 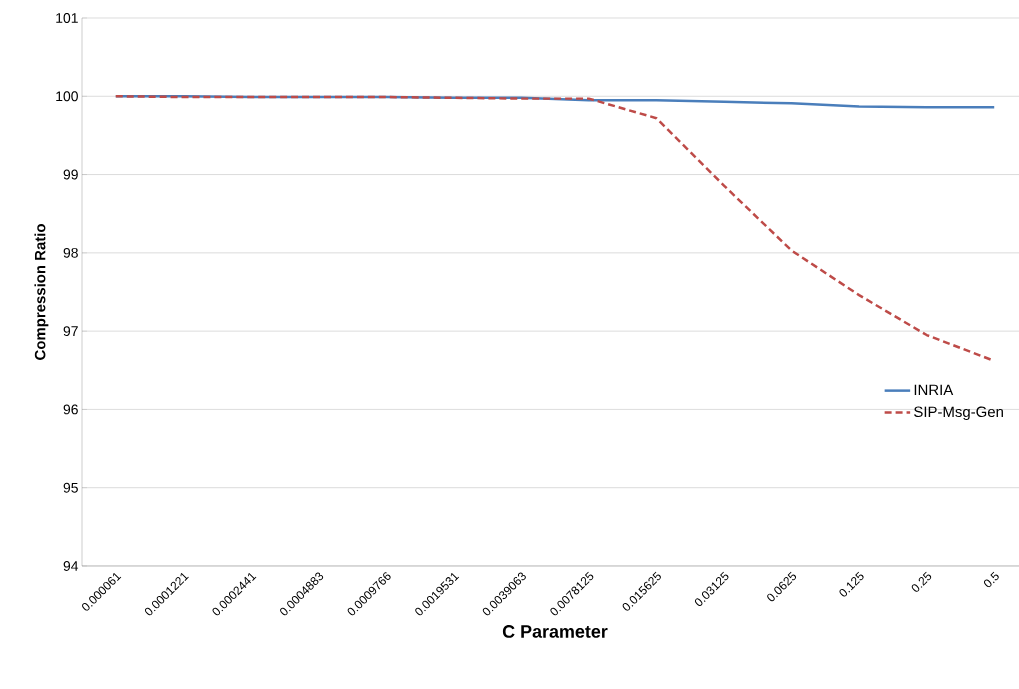 I want to click on y-axis-title: Compression Ratio, so click(x=41, y=292).